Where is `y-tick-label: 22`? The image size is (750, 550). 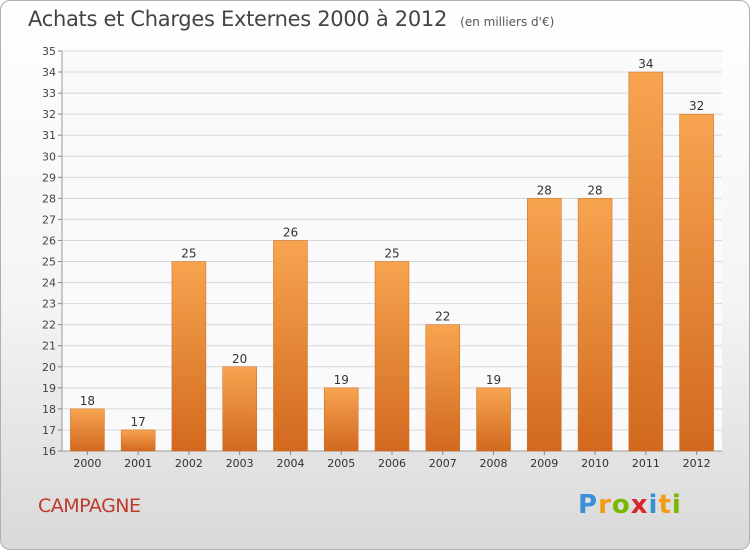
y-tick-label: 22 is located at coordinates (49, 325).